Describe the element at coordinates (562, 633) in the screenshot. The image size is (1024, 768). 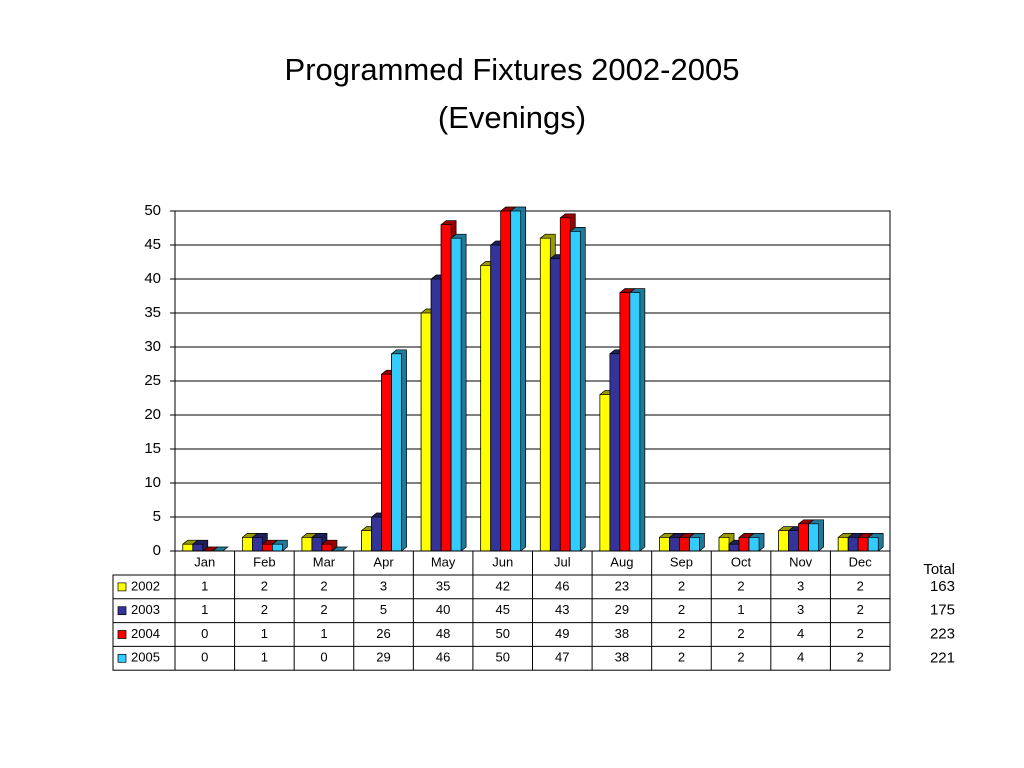
I see `table-value: 49` at that location.